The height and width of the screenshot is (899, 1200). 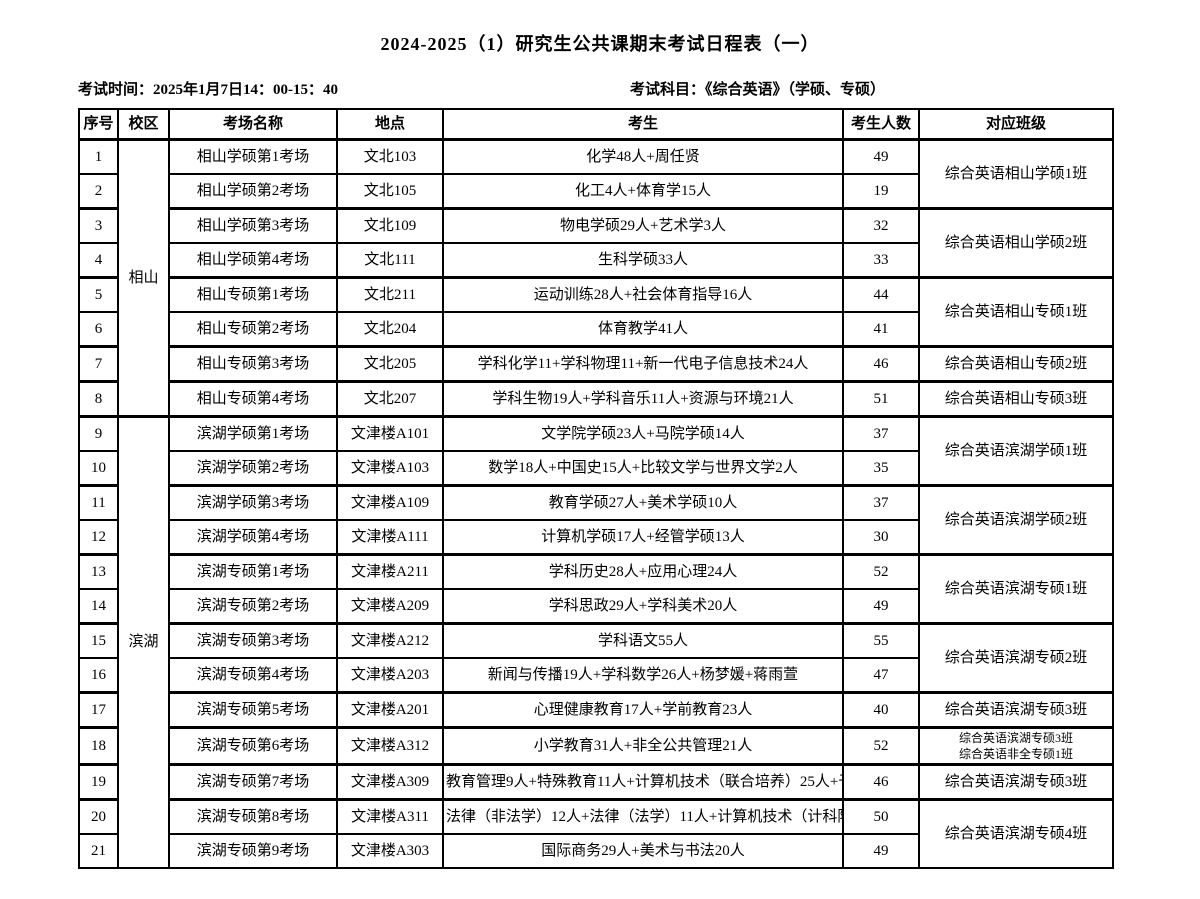 I want to click on class-line-1: 综合英语滨湖专硕3班, so click(x=1015, y=738).